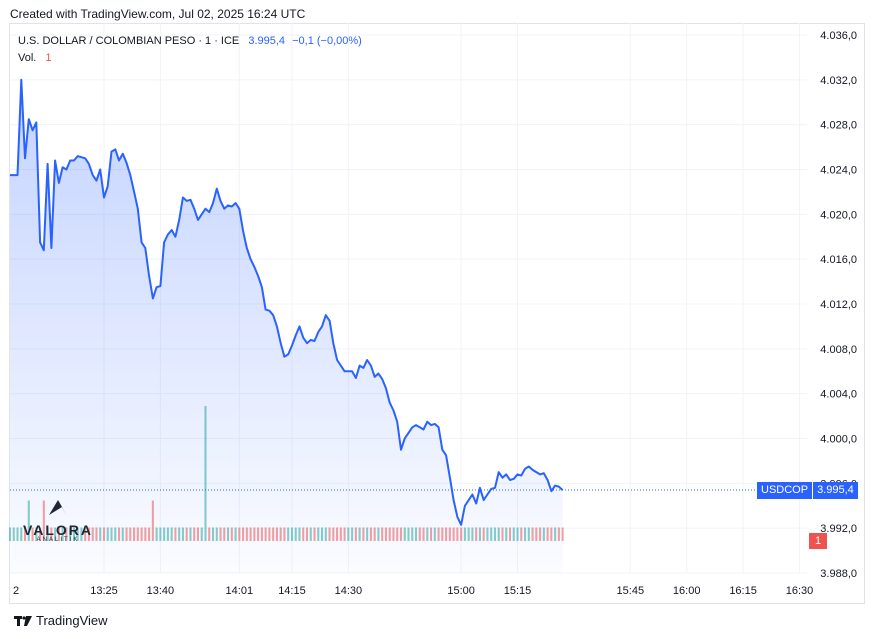  Describe the element at coordinates (743, 591) in the screenshot. I see `time-tick-label: 16:15` at that location.